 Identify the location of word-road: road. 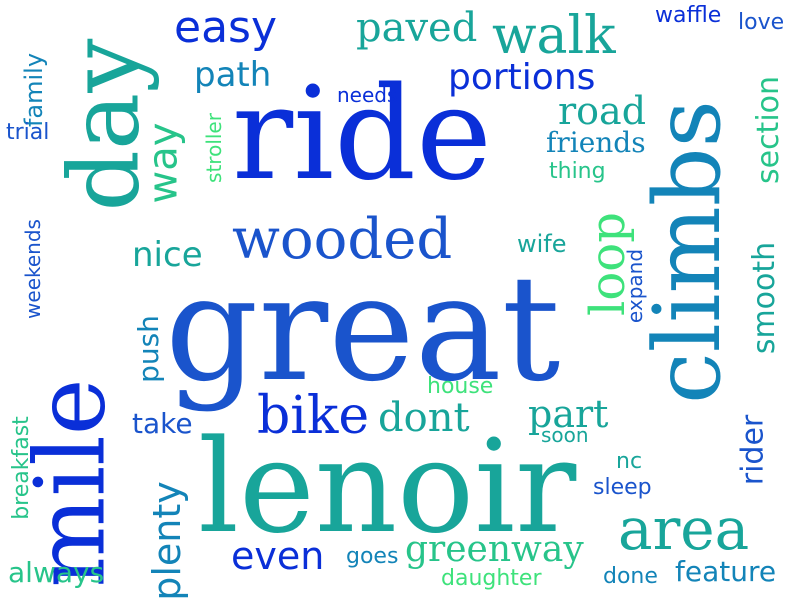
(602, 111).